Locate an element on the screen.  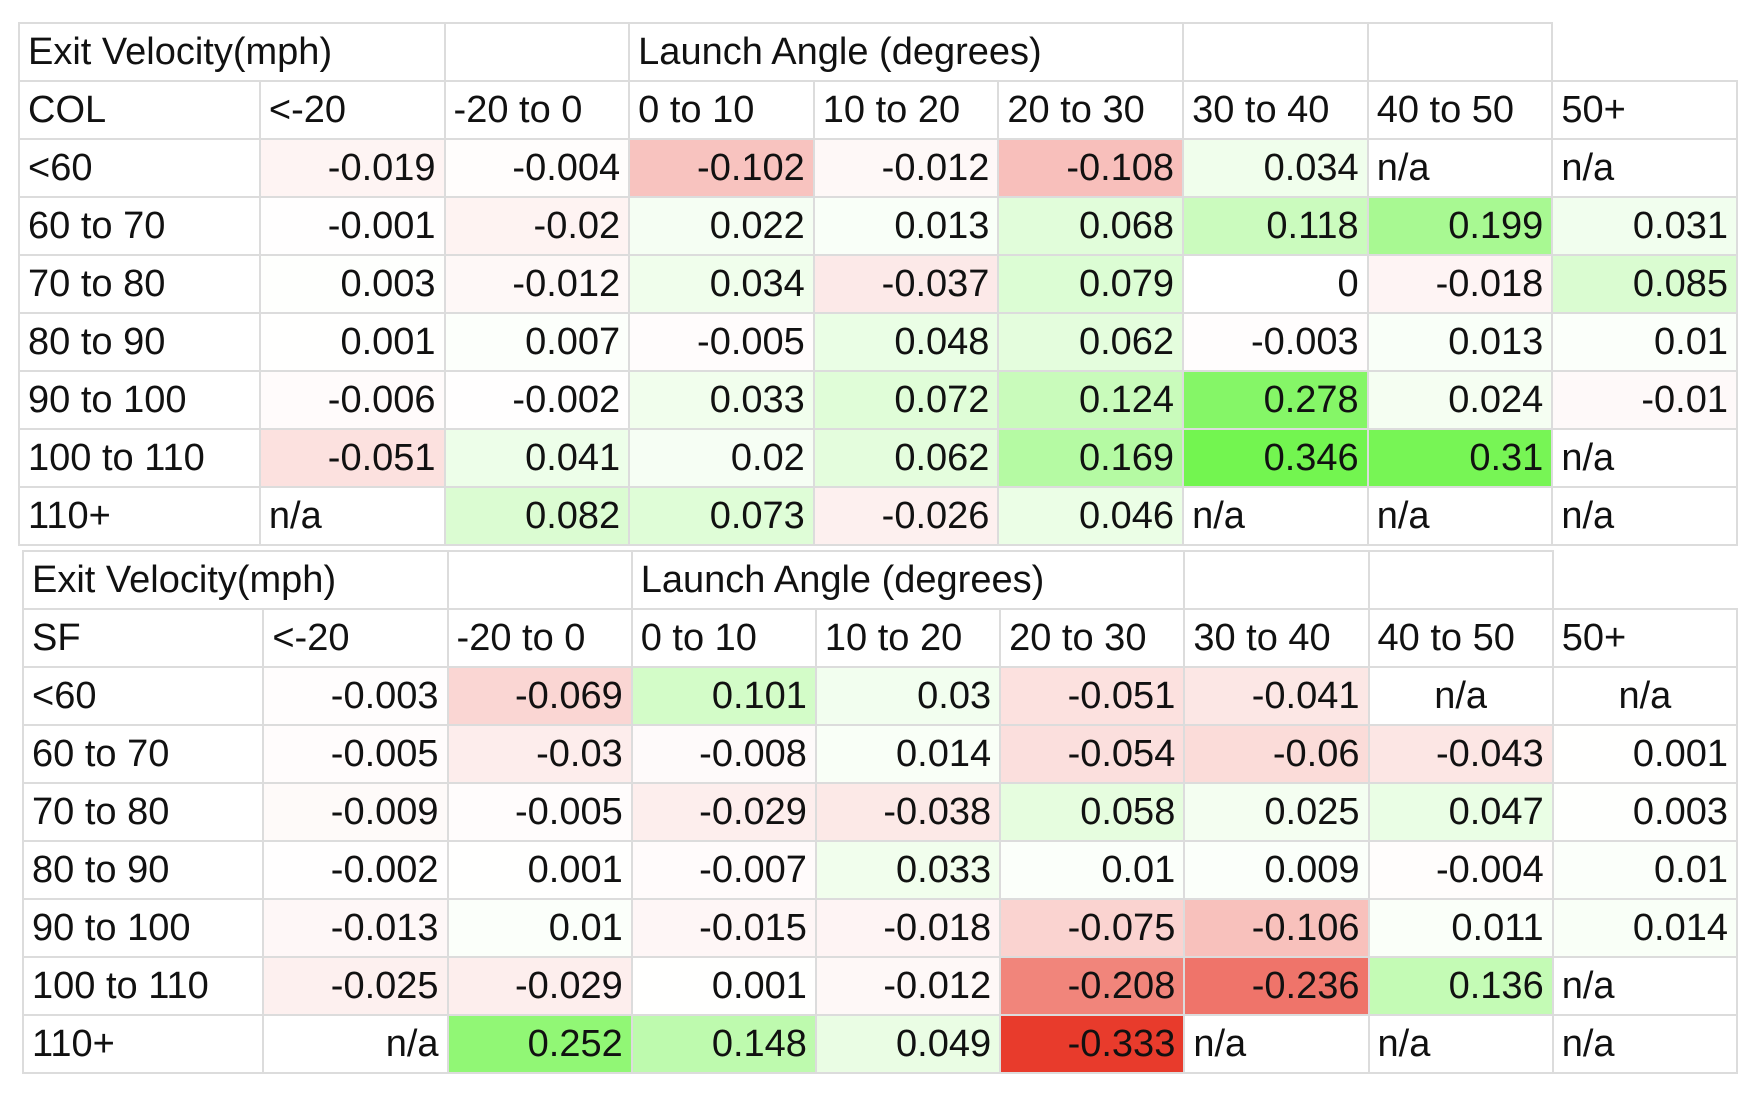
heatmap-cell: 0.02 is located at coordinates (721, 458).